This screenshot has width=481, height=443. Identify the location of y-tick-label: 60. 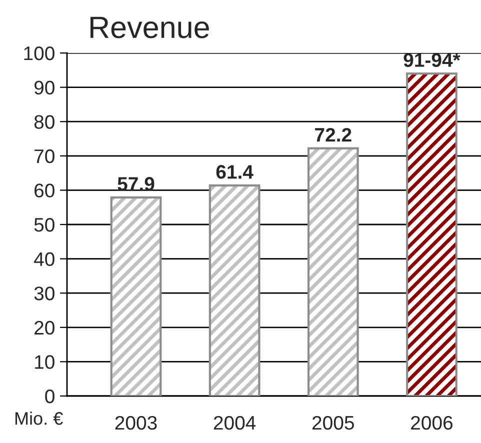
(44, 191).